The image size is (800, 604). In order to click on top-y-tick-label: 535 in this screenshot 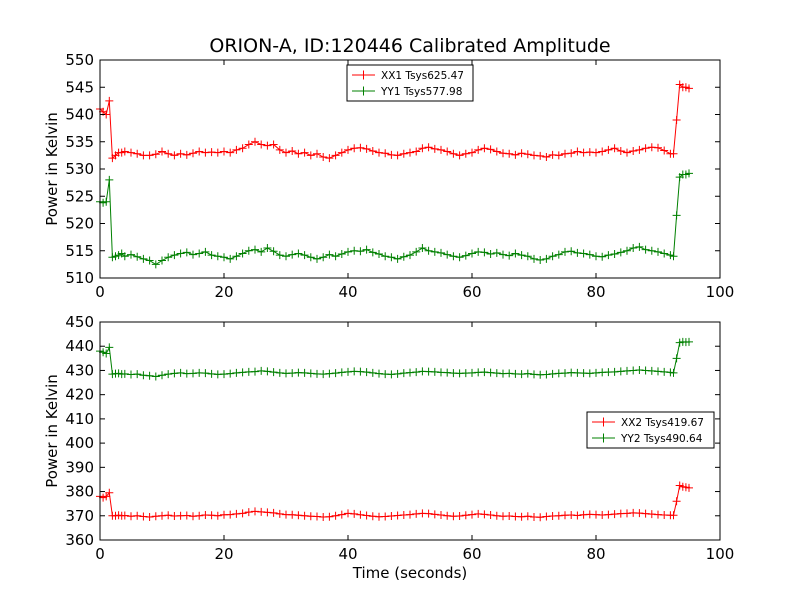, I will do `click(79, 142)`.